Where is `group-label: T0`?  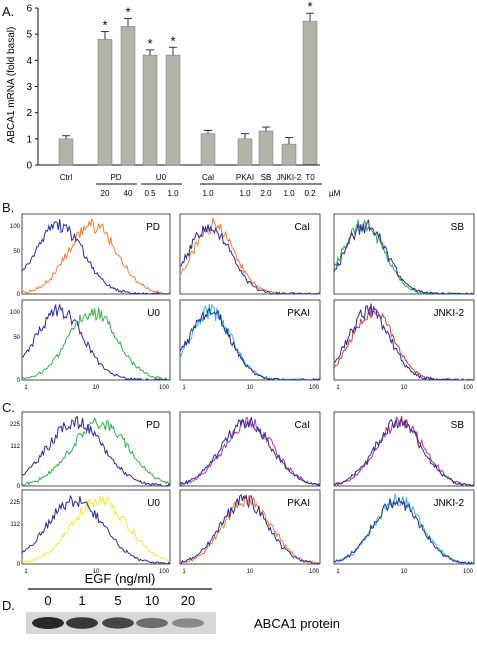
group-label: T0 is located at coordinates (310, 177).